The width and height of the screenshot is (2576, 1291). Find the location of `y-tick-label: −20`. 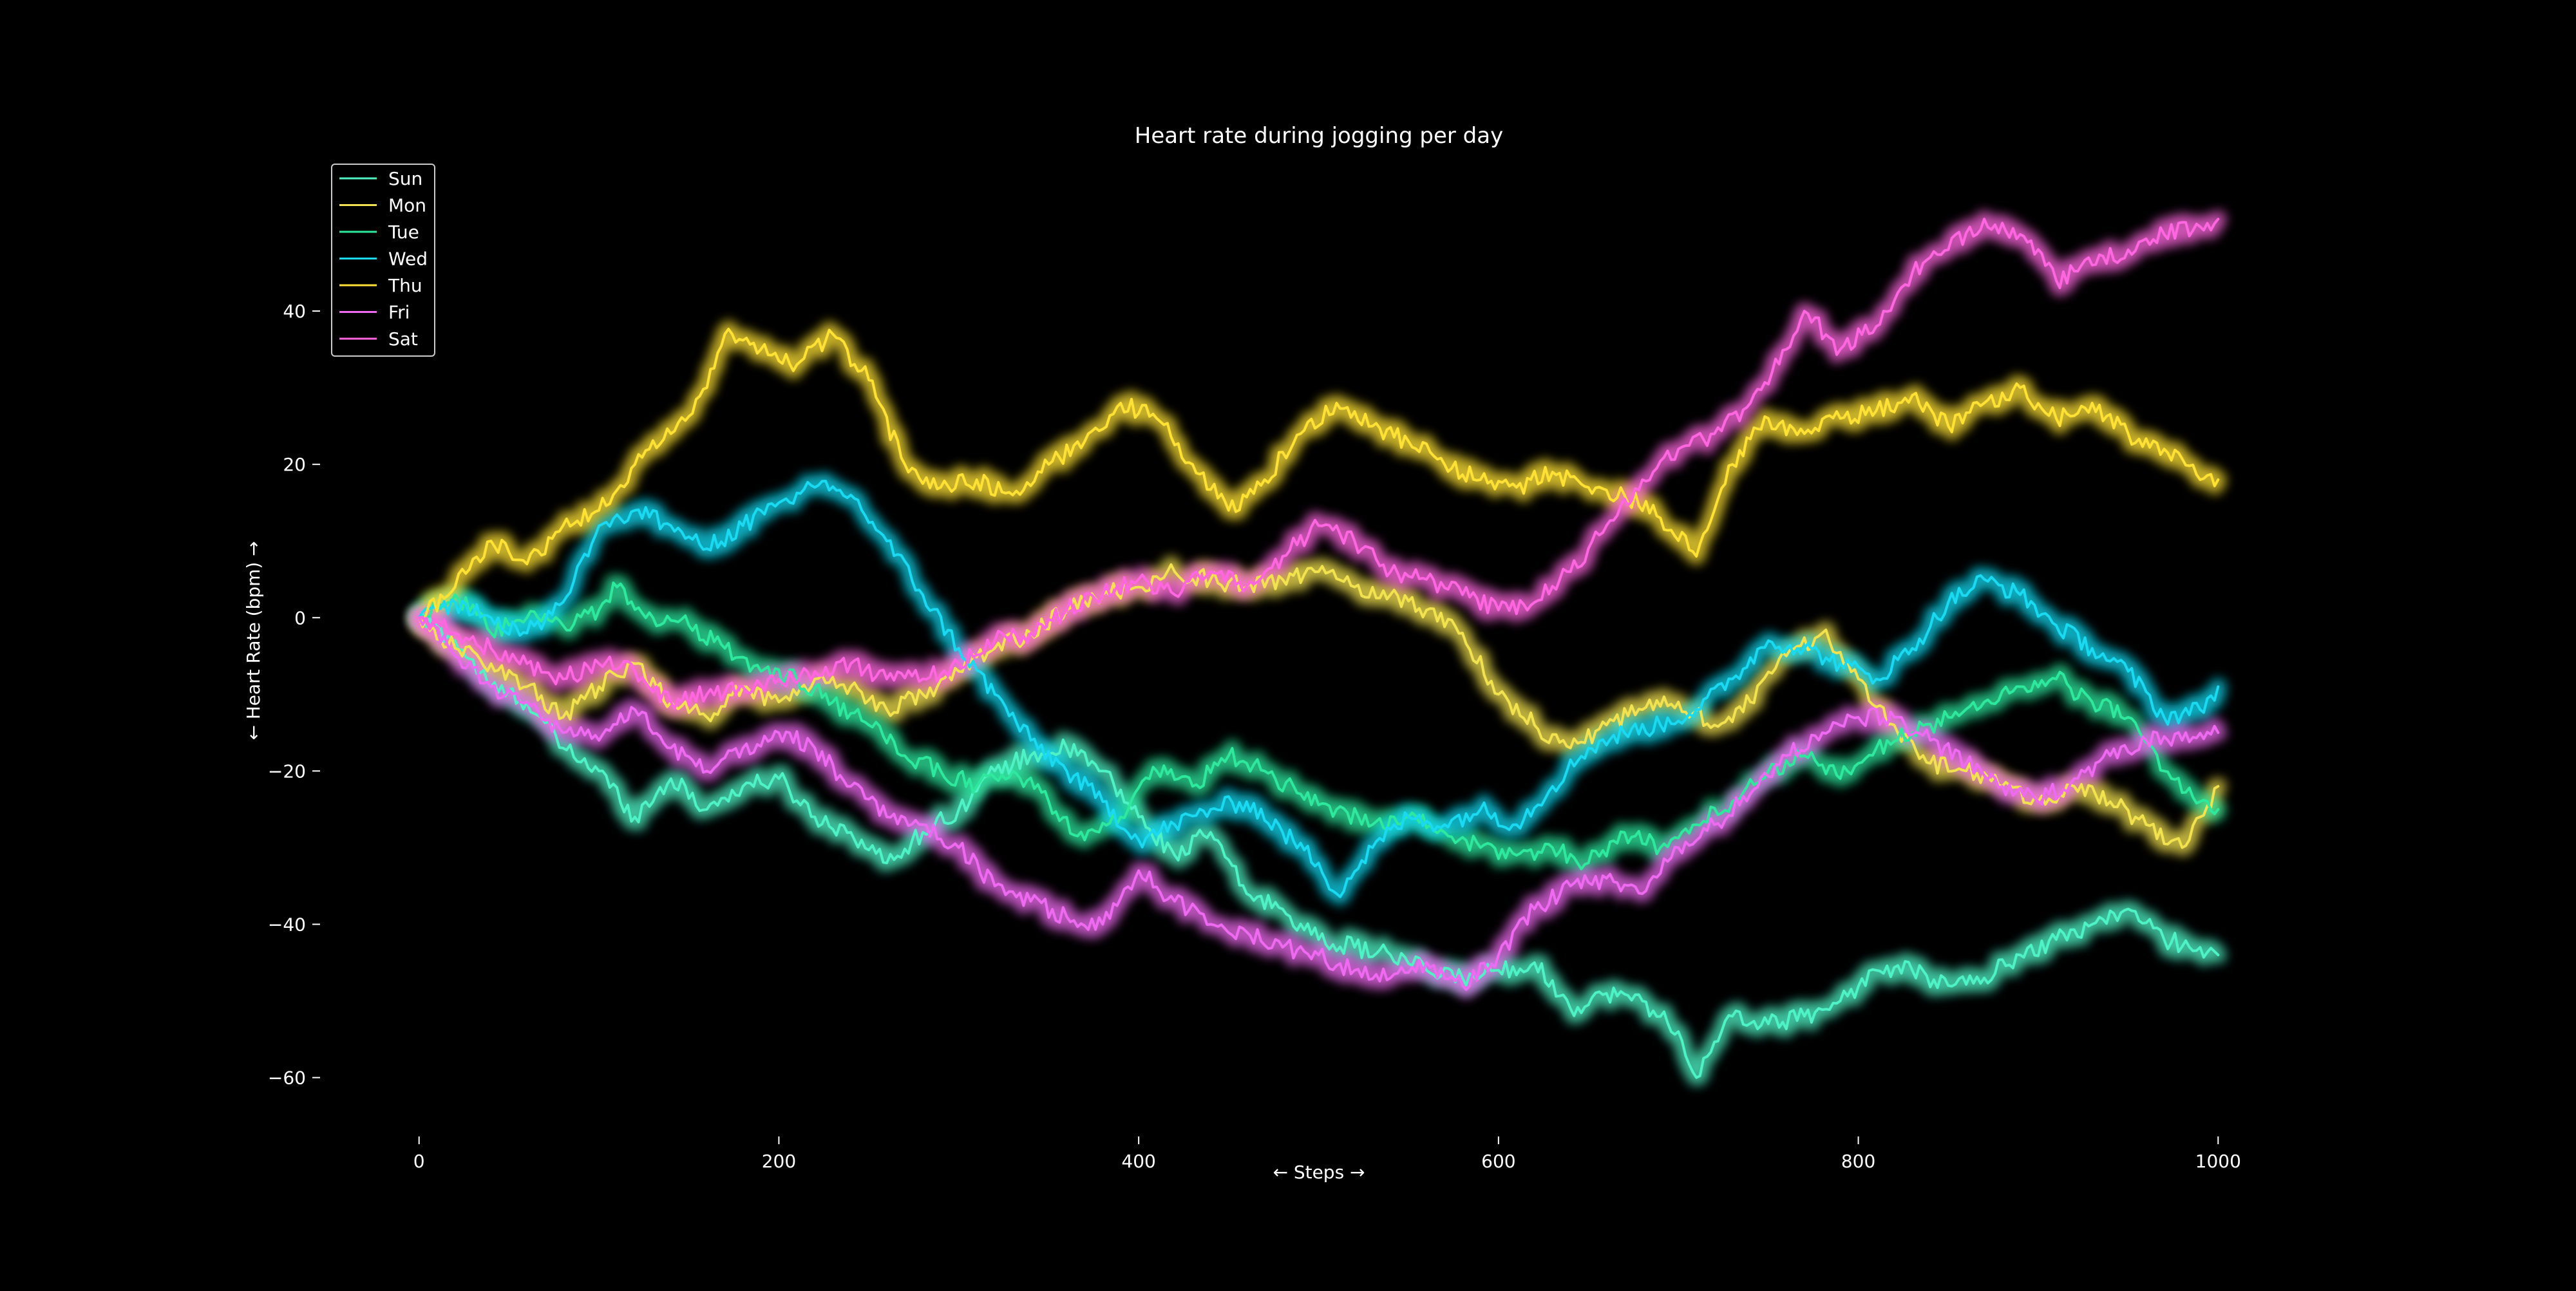

y-tick-label: −20 is located at coordinates (287, 771).